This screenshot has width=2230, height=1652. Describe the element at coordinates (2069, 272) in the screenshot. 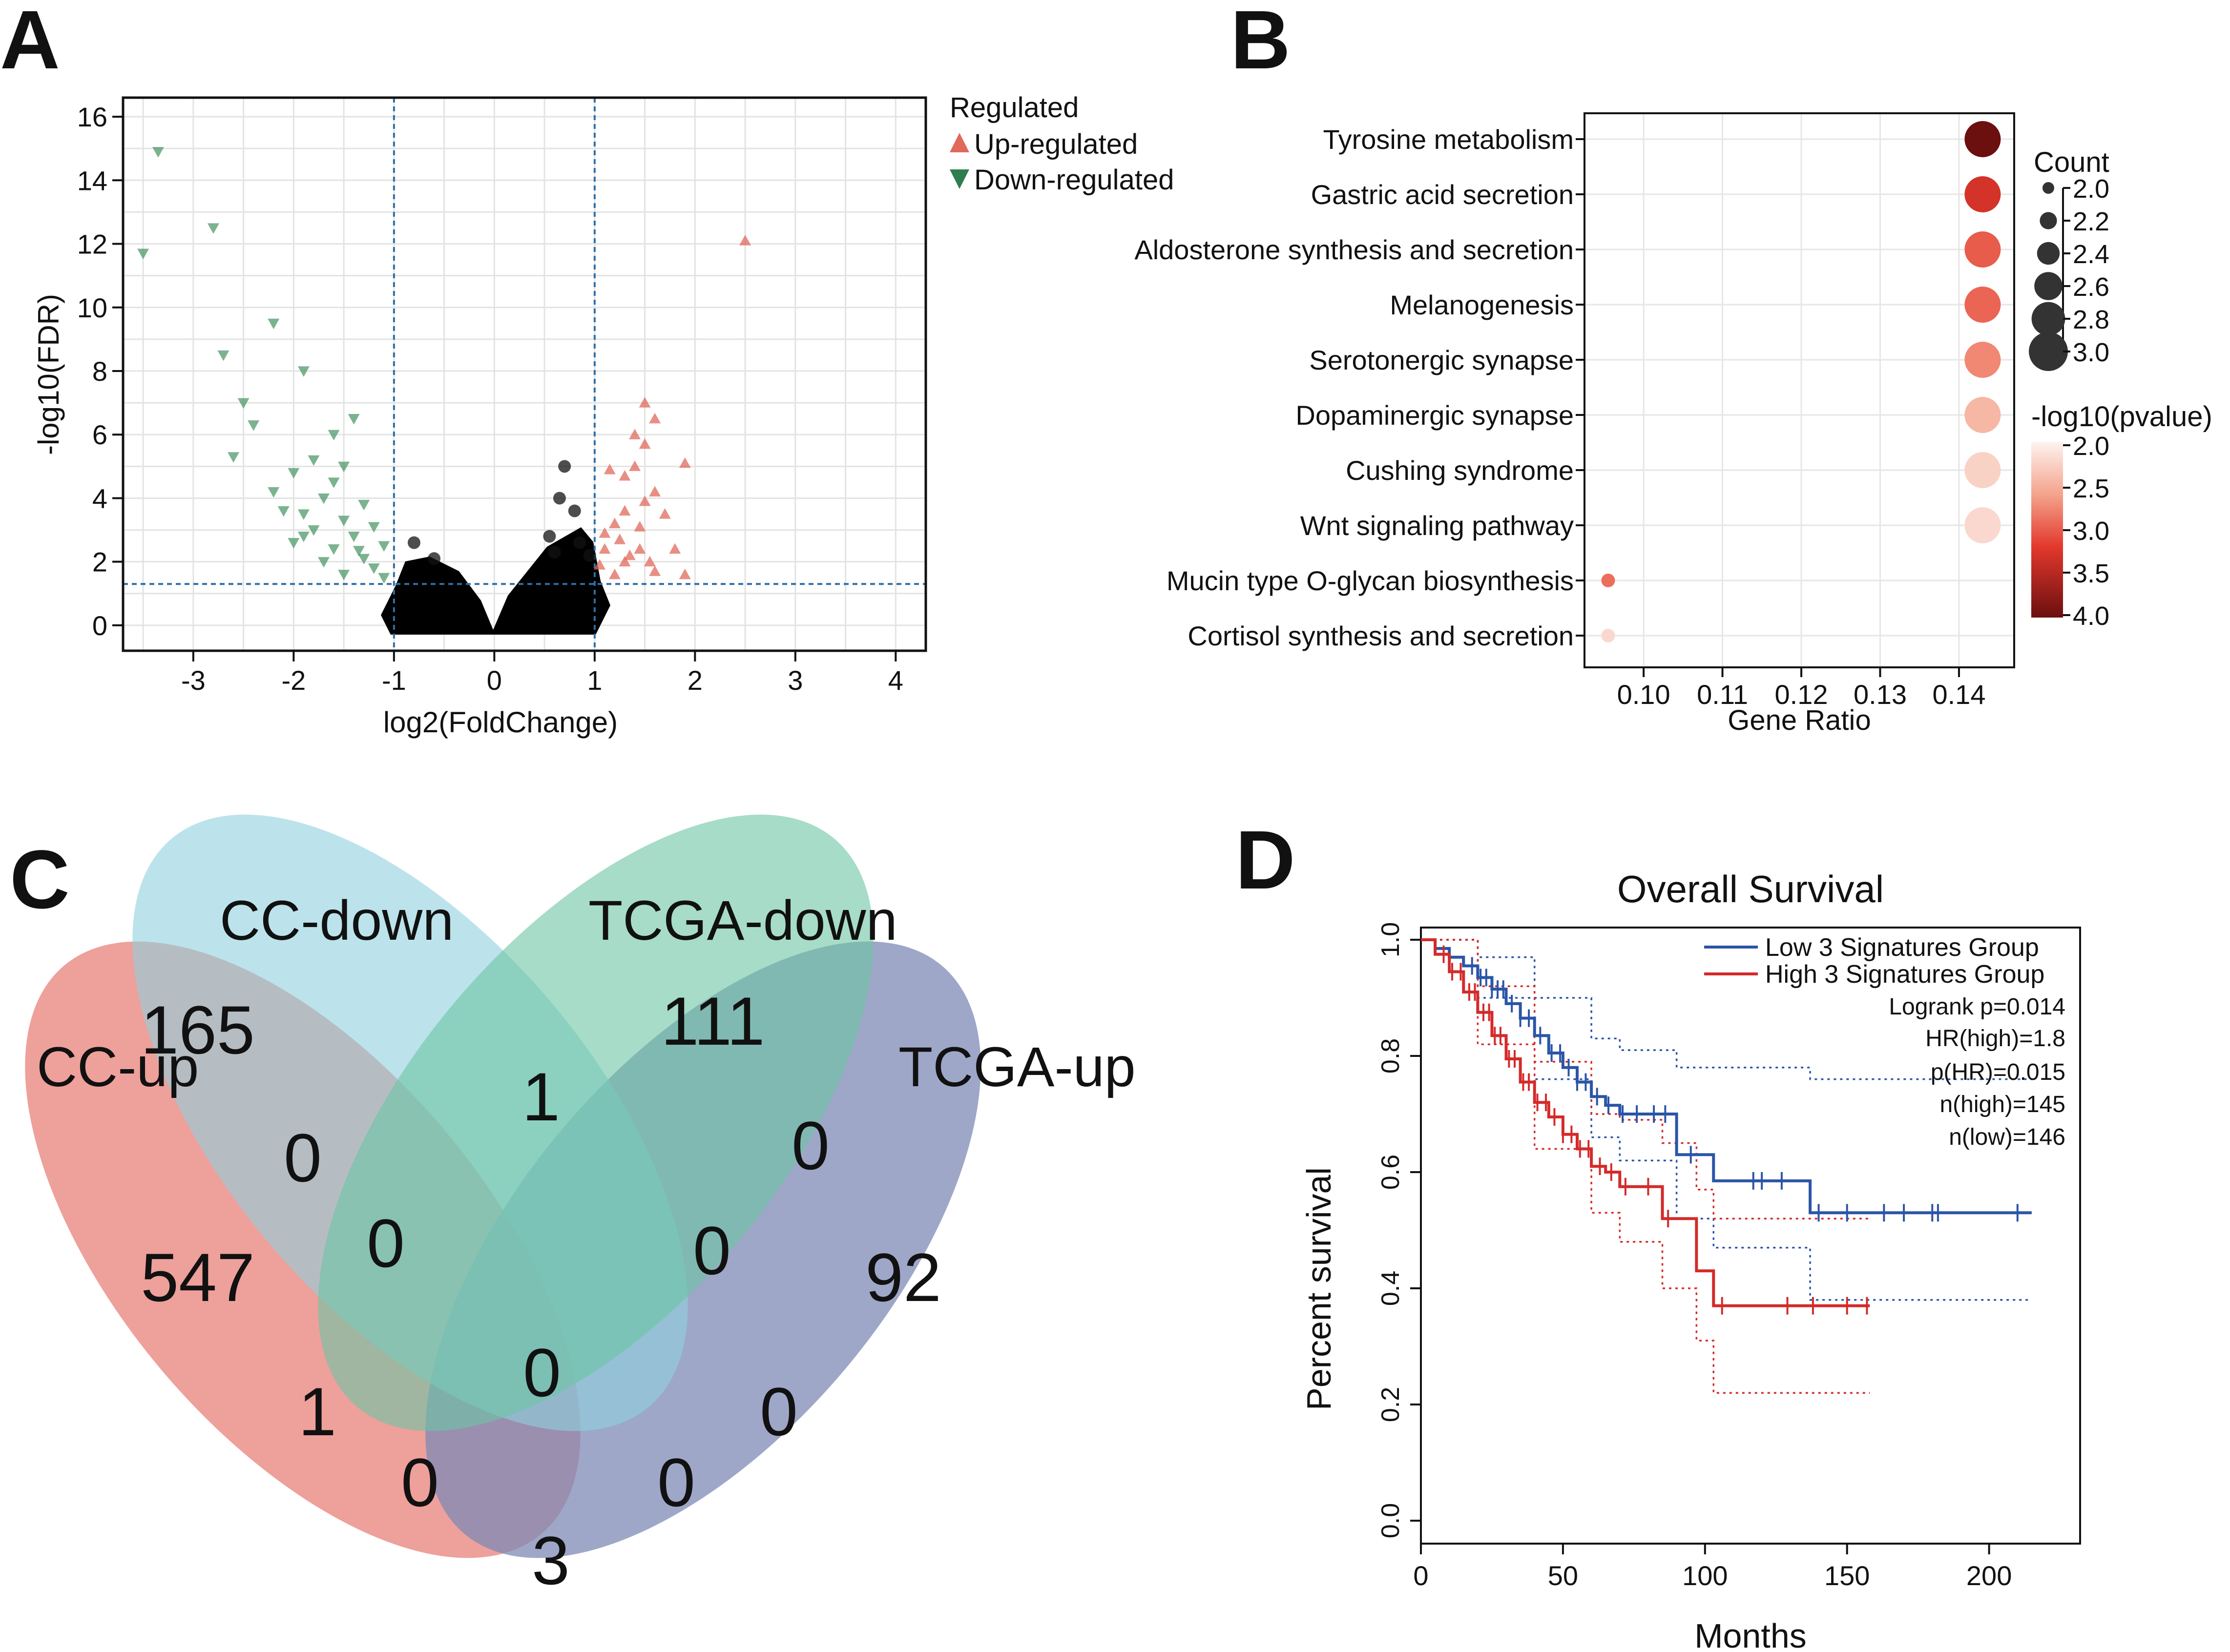

I see `b-count-legend-items: 2.0 2.2 2.4 2.6 2.8 3.0` at that location.